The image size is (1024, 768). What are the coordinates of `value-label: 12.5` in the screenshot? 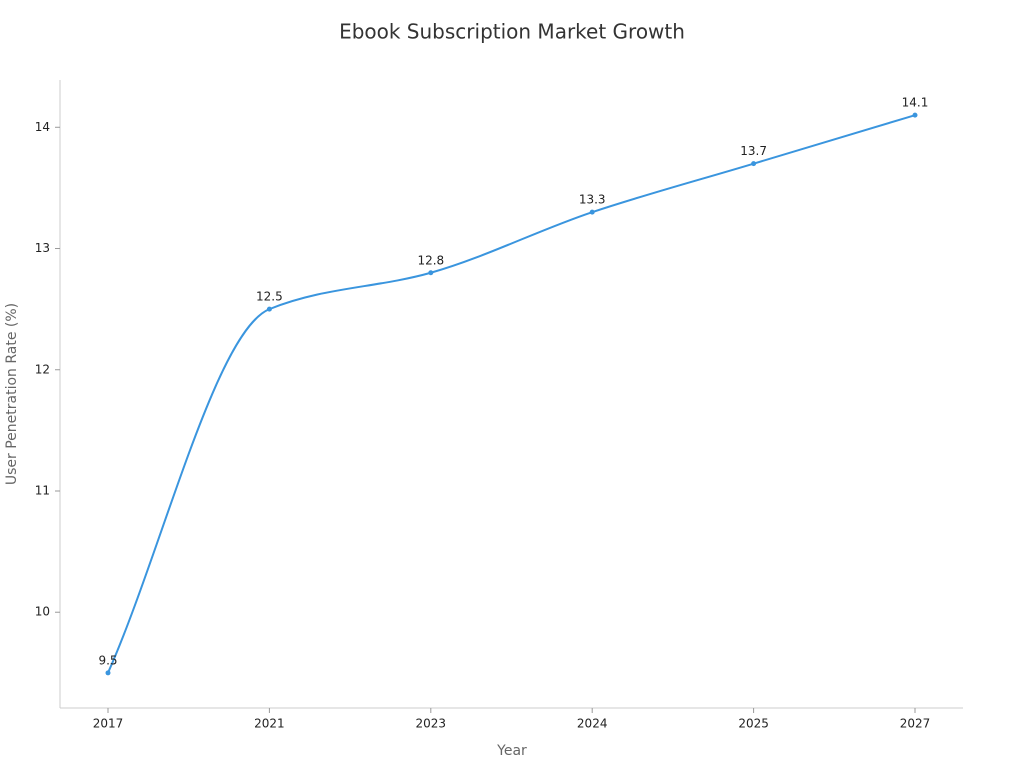 It's located at (269, 297).